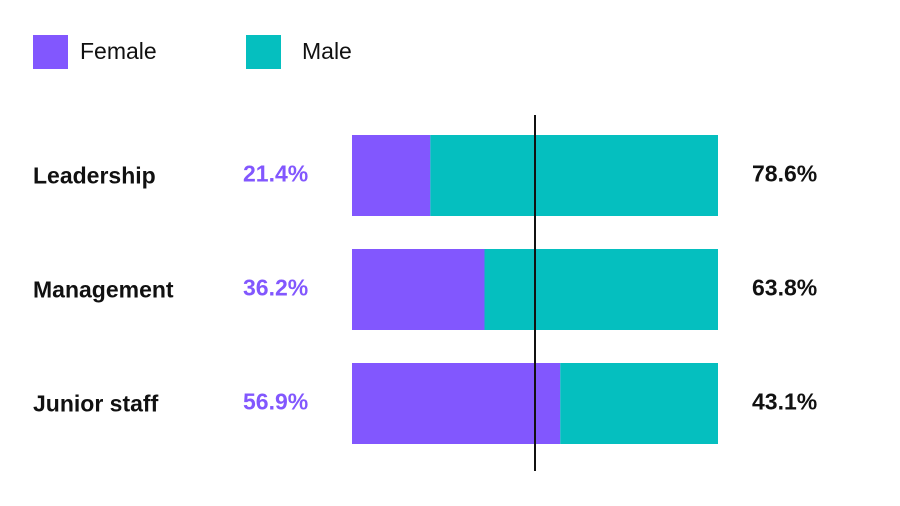  Describe the element at coordinates (96, 404) in the screenshot. I see `category-label: Junior staff` at that location.